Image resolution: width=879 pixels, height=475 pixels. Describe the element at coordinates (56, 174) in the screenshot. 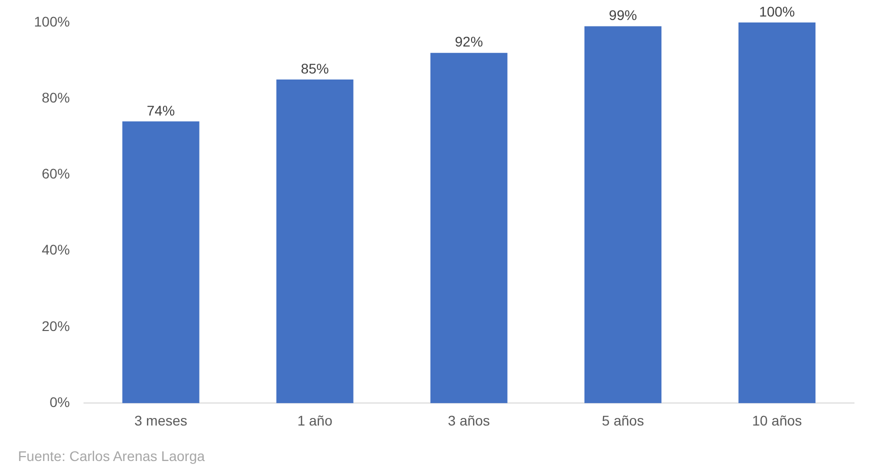

I see `y-tick-label: 60%` at that location.